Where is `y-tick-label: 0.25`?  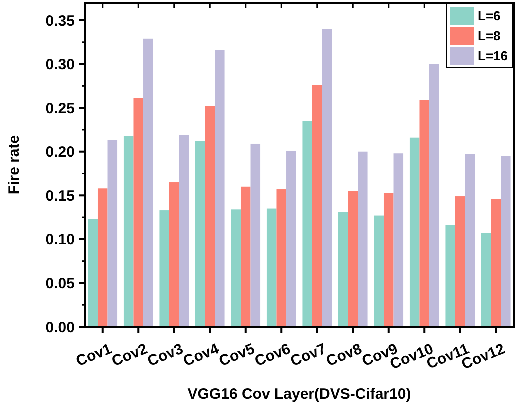 y-tick-label: 0.25 is located at coordinates (60, 109).